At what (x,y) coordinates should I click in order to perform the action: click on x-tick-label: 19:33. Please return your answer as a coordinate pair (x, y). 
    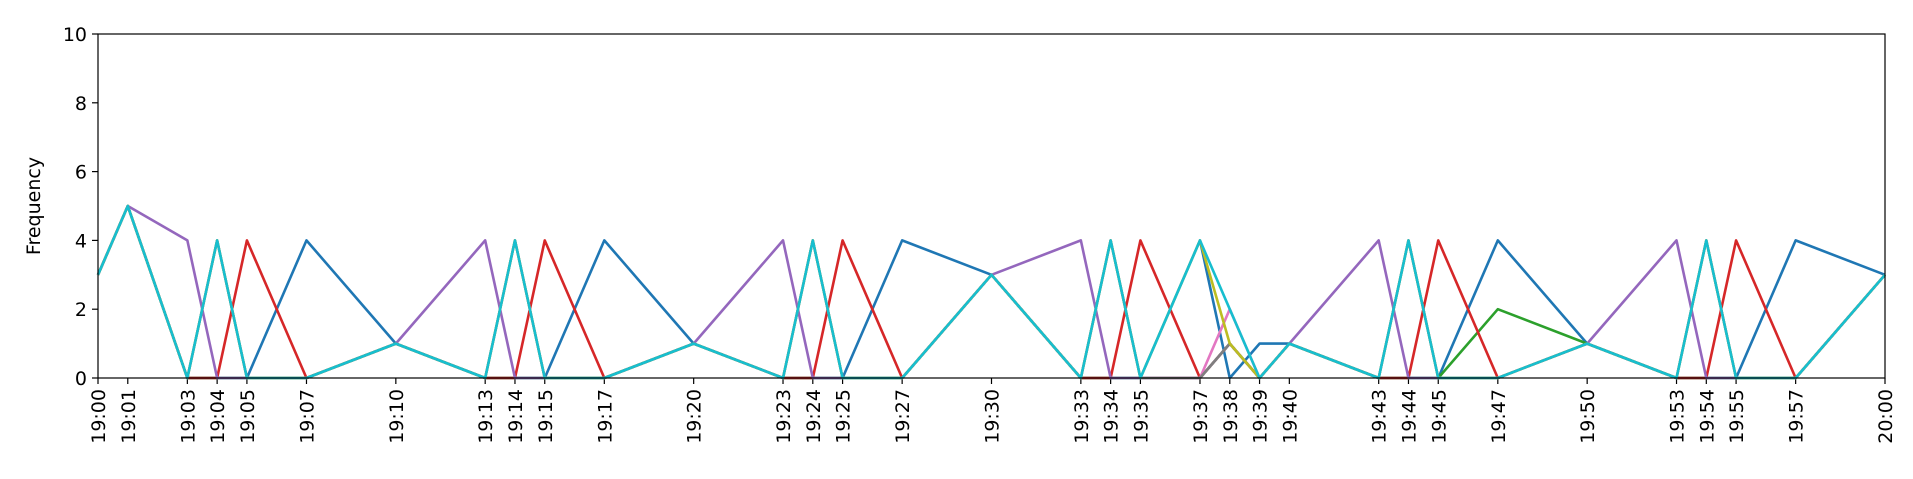
    Looking at the image, I should click on (1082, 416).